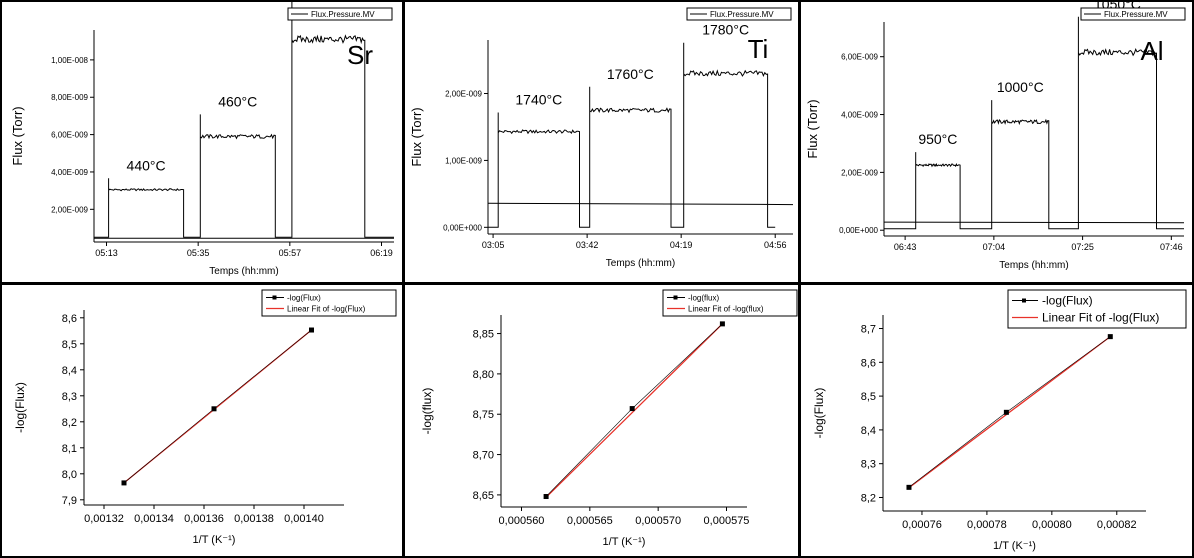 Image resolution: width=1194 pixels, height=558 pixels. What do you see at coordinates (658, 521) in the screenshot?
I see `x-tick-label: 0,000570` at bounding box center [658, 521].